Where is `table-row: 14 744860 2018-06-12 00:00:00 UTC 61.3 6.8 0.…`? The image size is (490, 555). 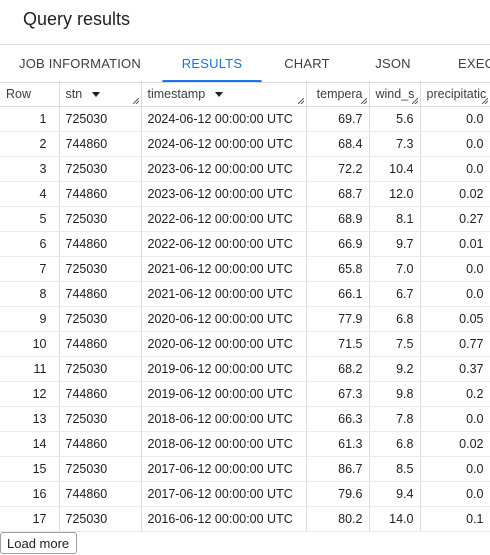
table-row: 14 744860 2018-06-12 00:00:00 UTC 61.3 6.8 0.… is located at coordinates (245, 444).